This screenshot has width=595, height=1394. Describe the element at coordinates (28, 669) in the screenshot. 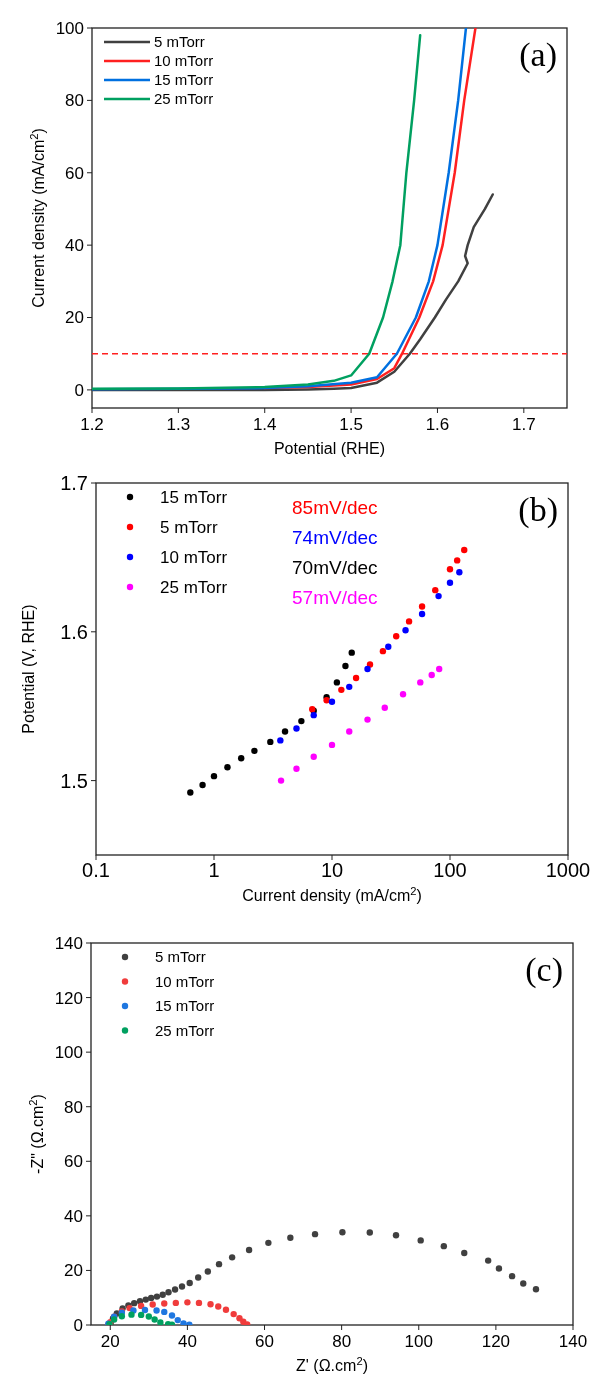

I see `y-axis-title: Potential (V, RHE)` at that location.